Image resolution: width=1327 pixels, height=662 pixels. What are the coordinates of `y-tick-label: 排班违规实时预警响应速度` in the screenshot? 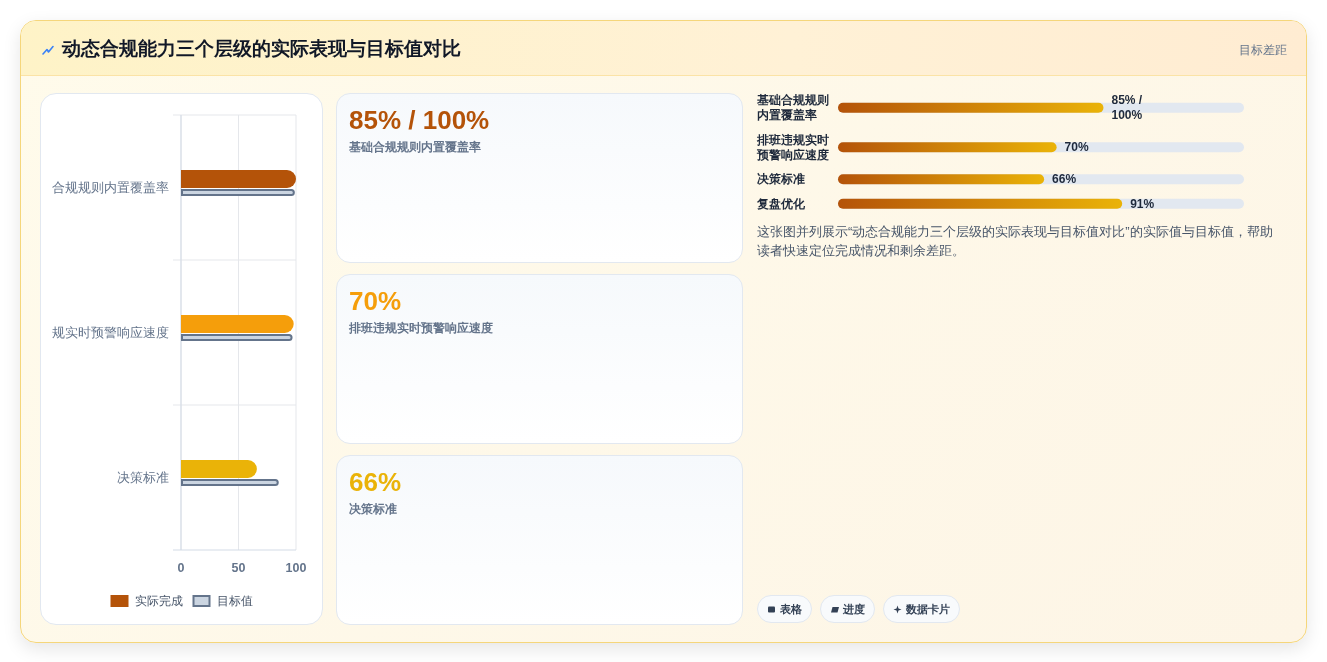 It's located at (792, 147).